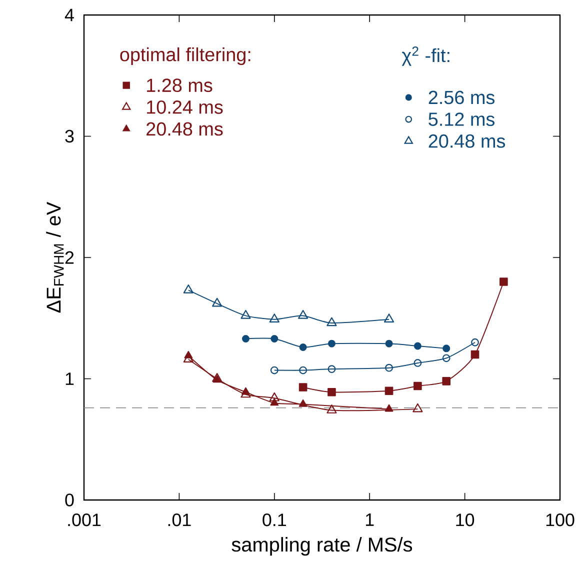 Image resolution: width=576 pixels, height=578 pixels. Describe the element at coordinates (179, 520) in the screenshot. I see `x-tick-label: .01` at that location.